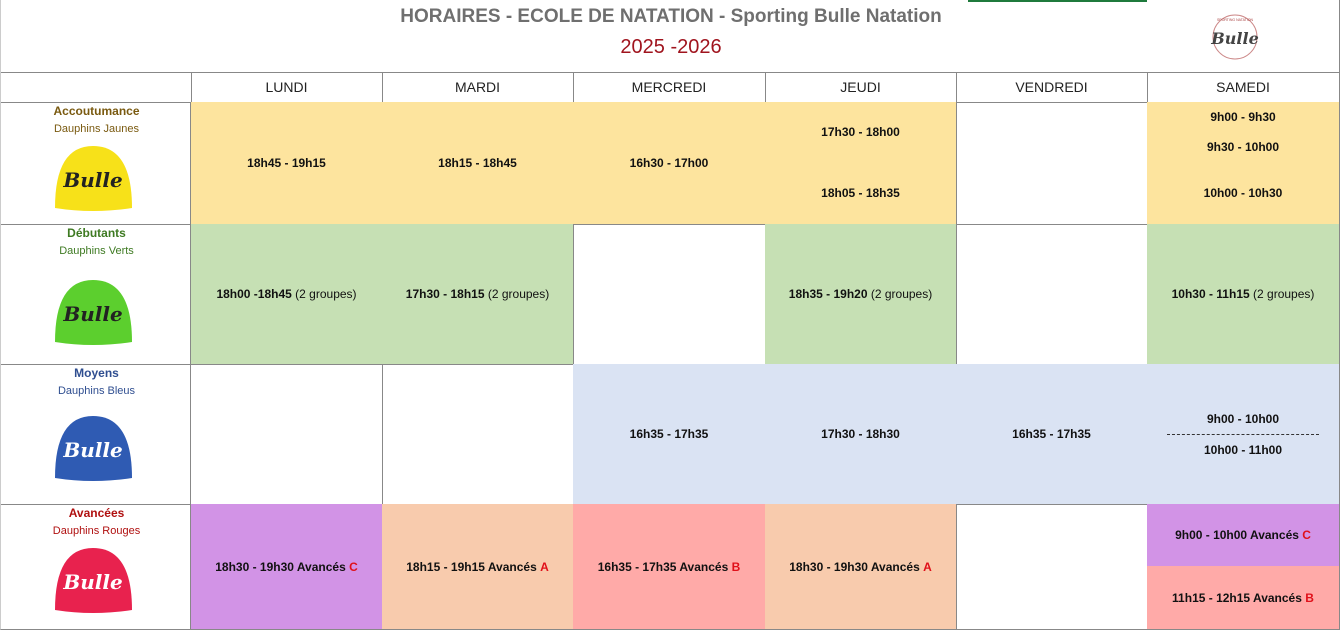 This screenshot has width=1340, height=630. Describe the element at coordinates (1052, 434) in the screenshot. I see `slot-moyens-vendredi: 16h35 - 17h35` at that location.